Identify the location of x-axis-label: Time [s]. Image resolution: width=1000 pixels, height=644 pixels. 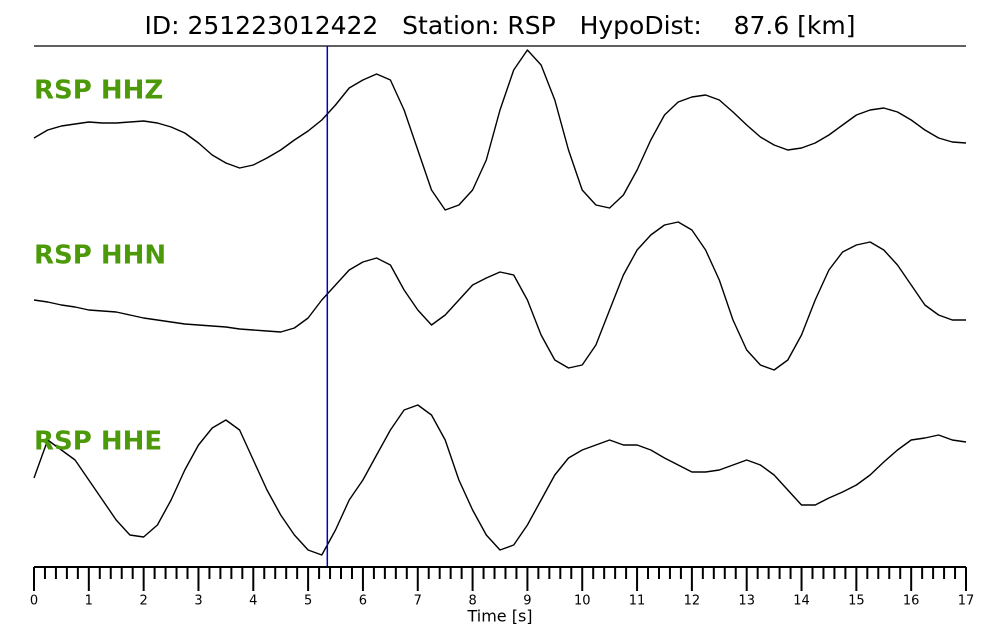
(499, 616).